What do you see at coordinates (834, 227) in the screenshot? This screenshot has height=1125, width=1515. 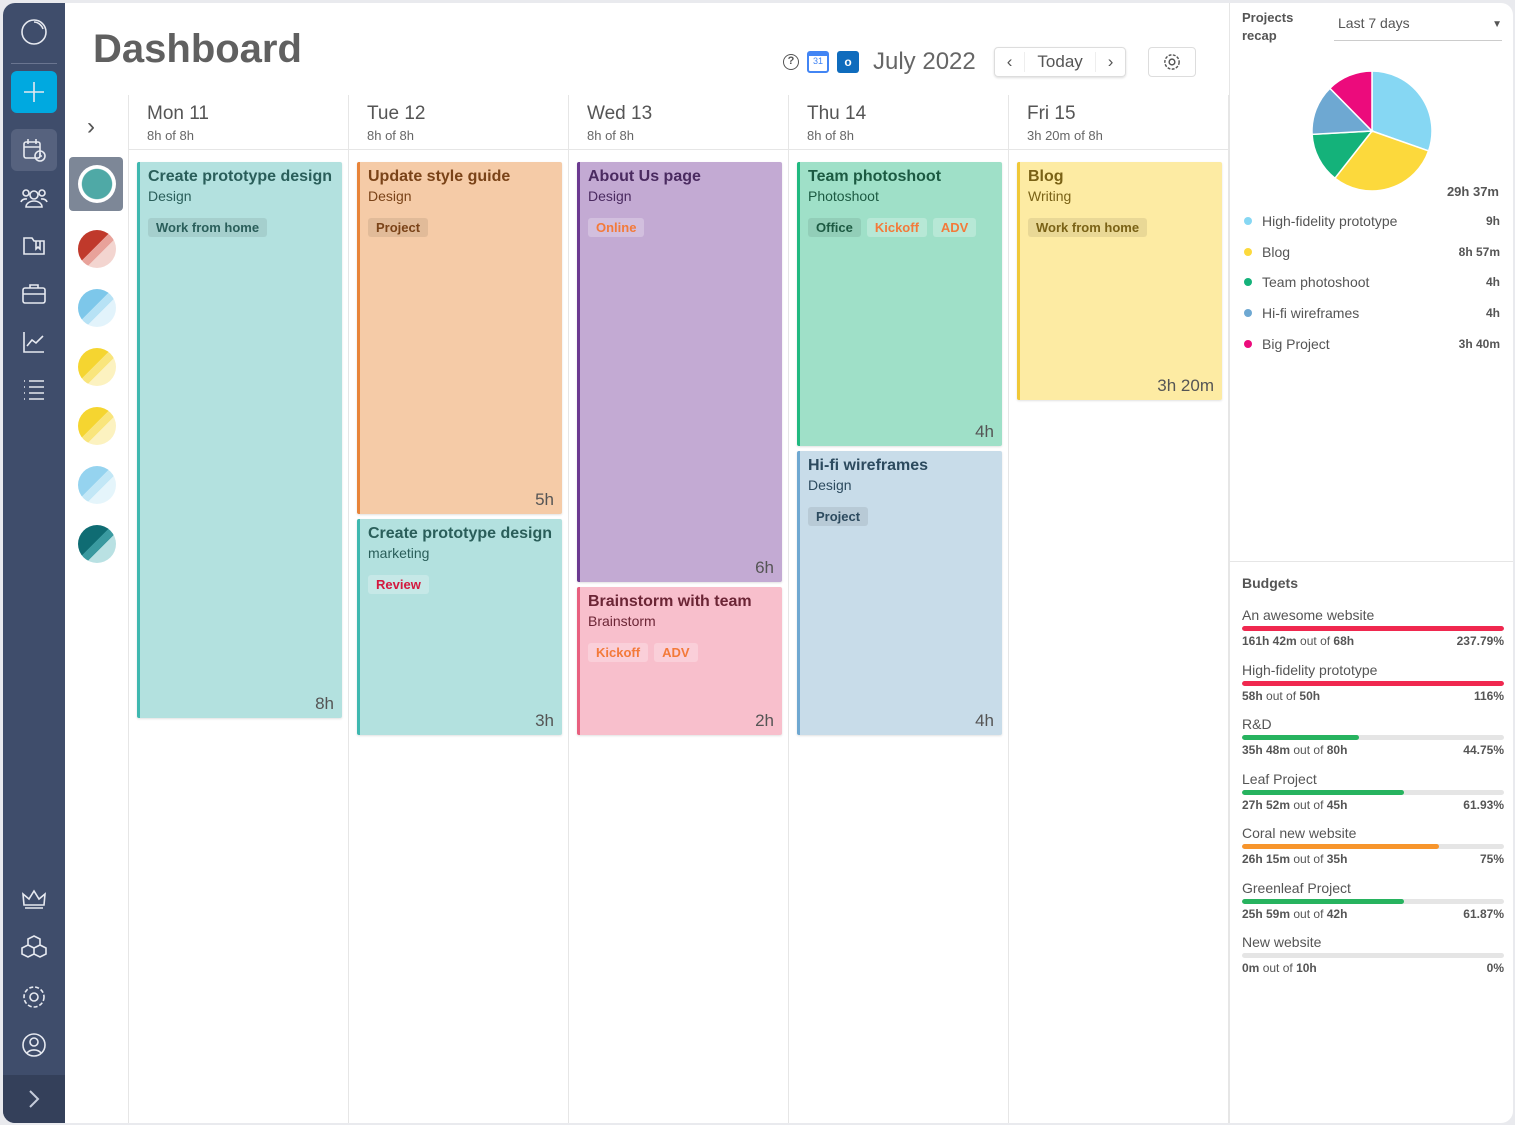 I see `entry-tag: Office` at bounding box center [834, 227].